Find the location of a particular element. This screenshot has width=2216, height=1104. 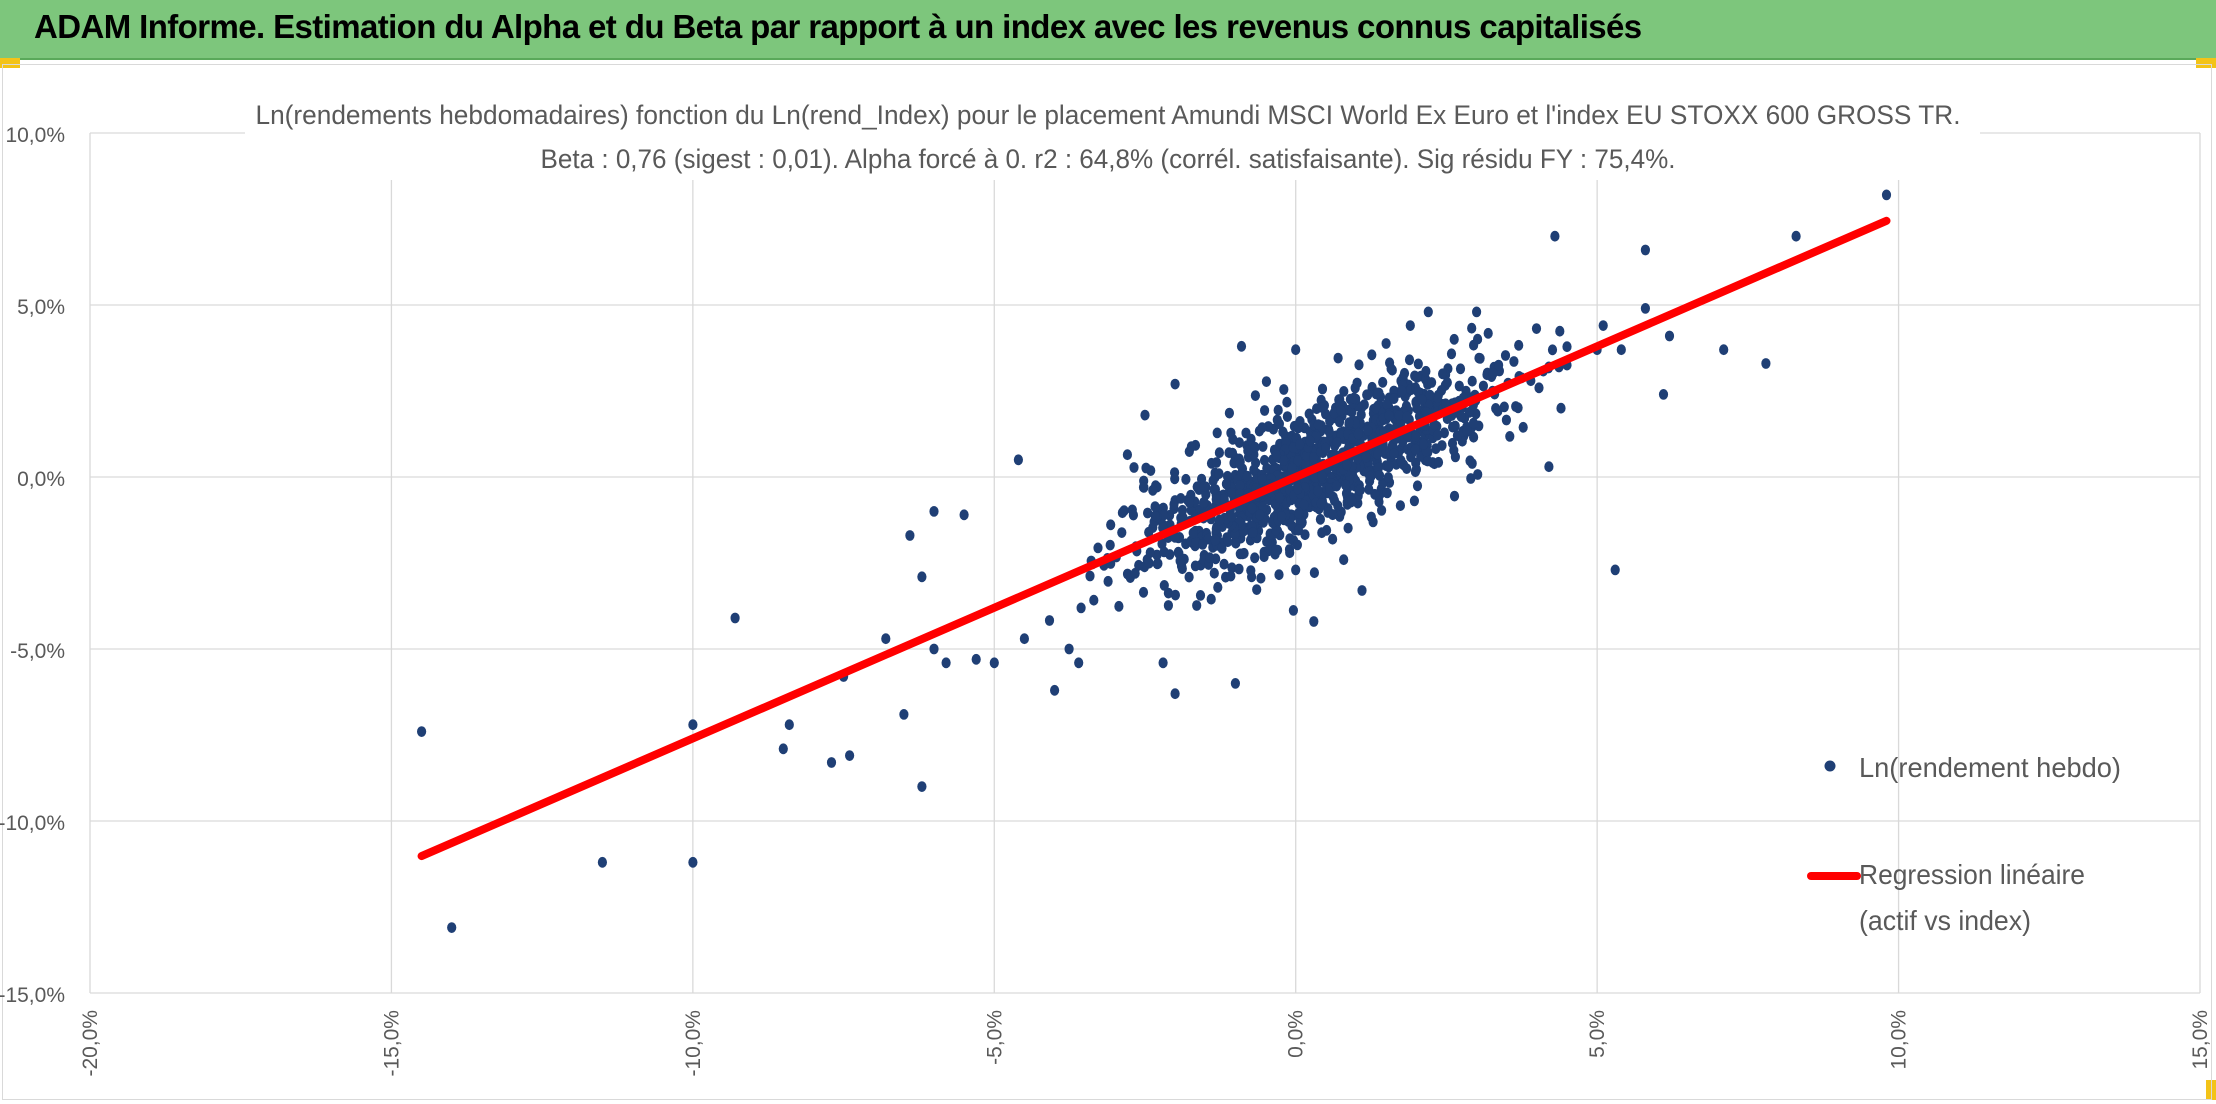

y-tick-label: -15,0% is located at coordinates (32, 995).